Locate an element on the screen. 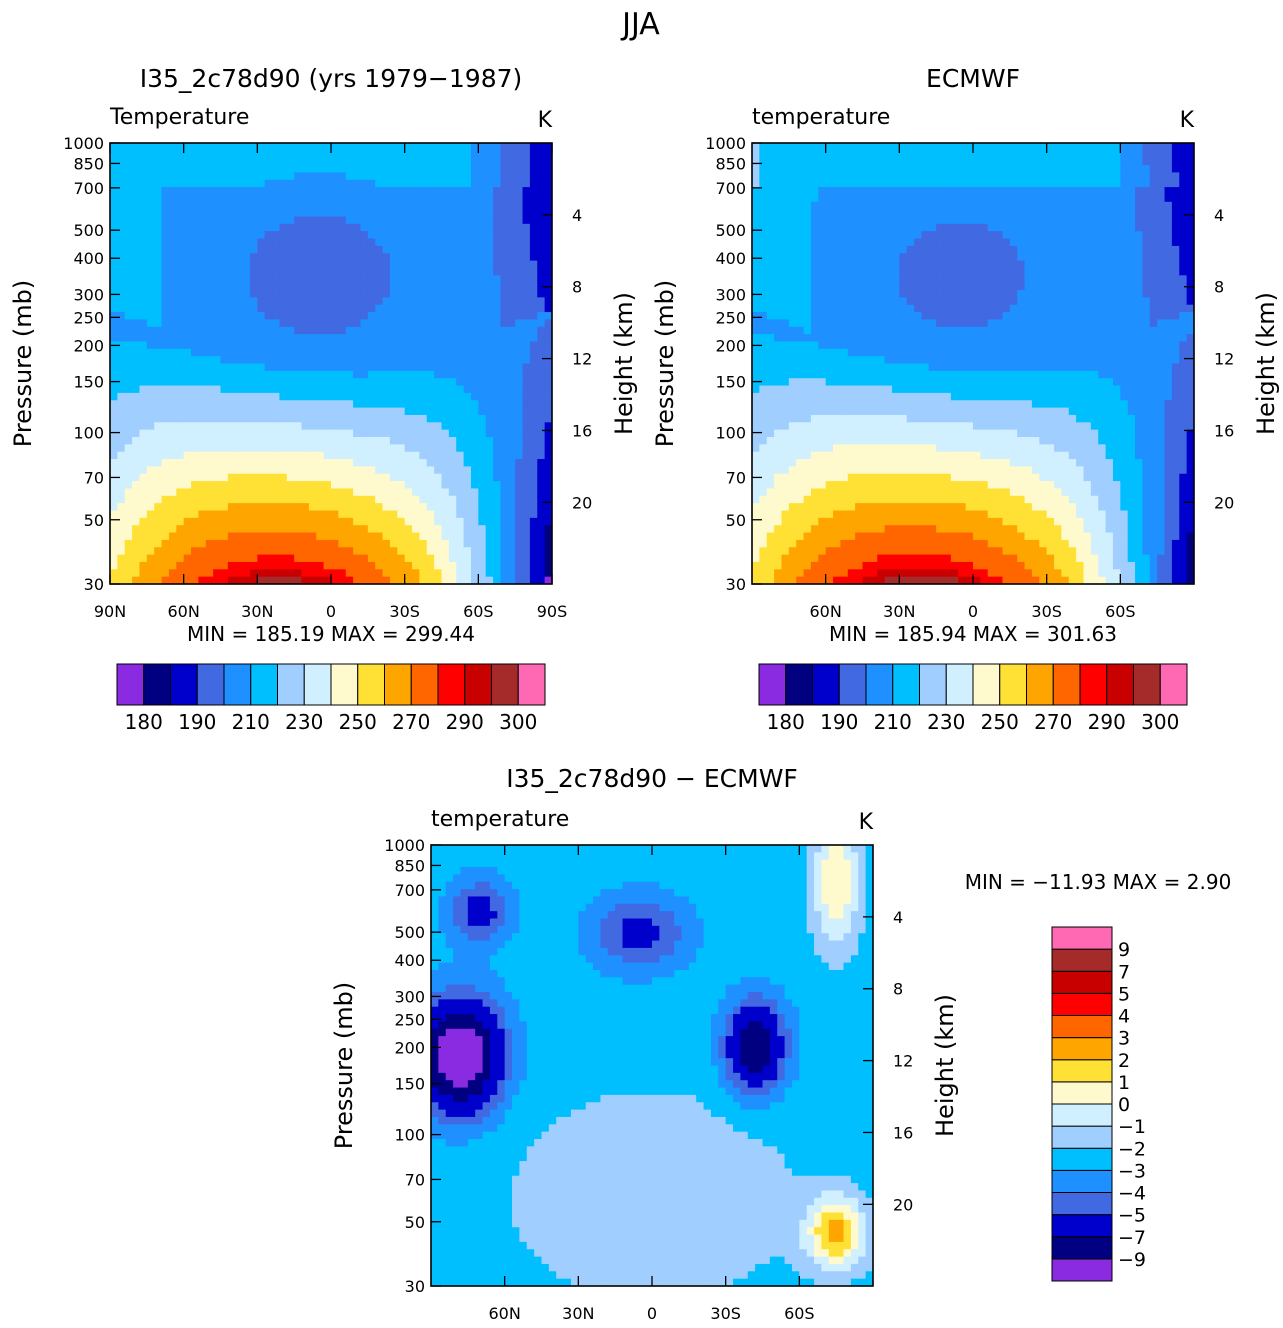  y-tick-label: 70 is located at coordinates (94, 477).